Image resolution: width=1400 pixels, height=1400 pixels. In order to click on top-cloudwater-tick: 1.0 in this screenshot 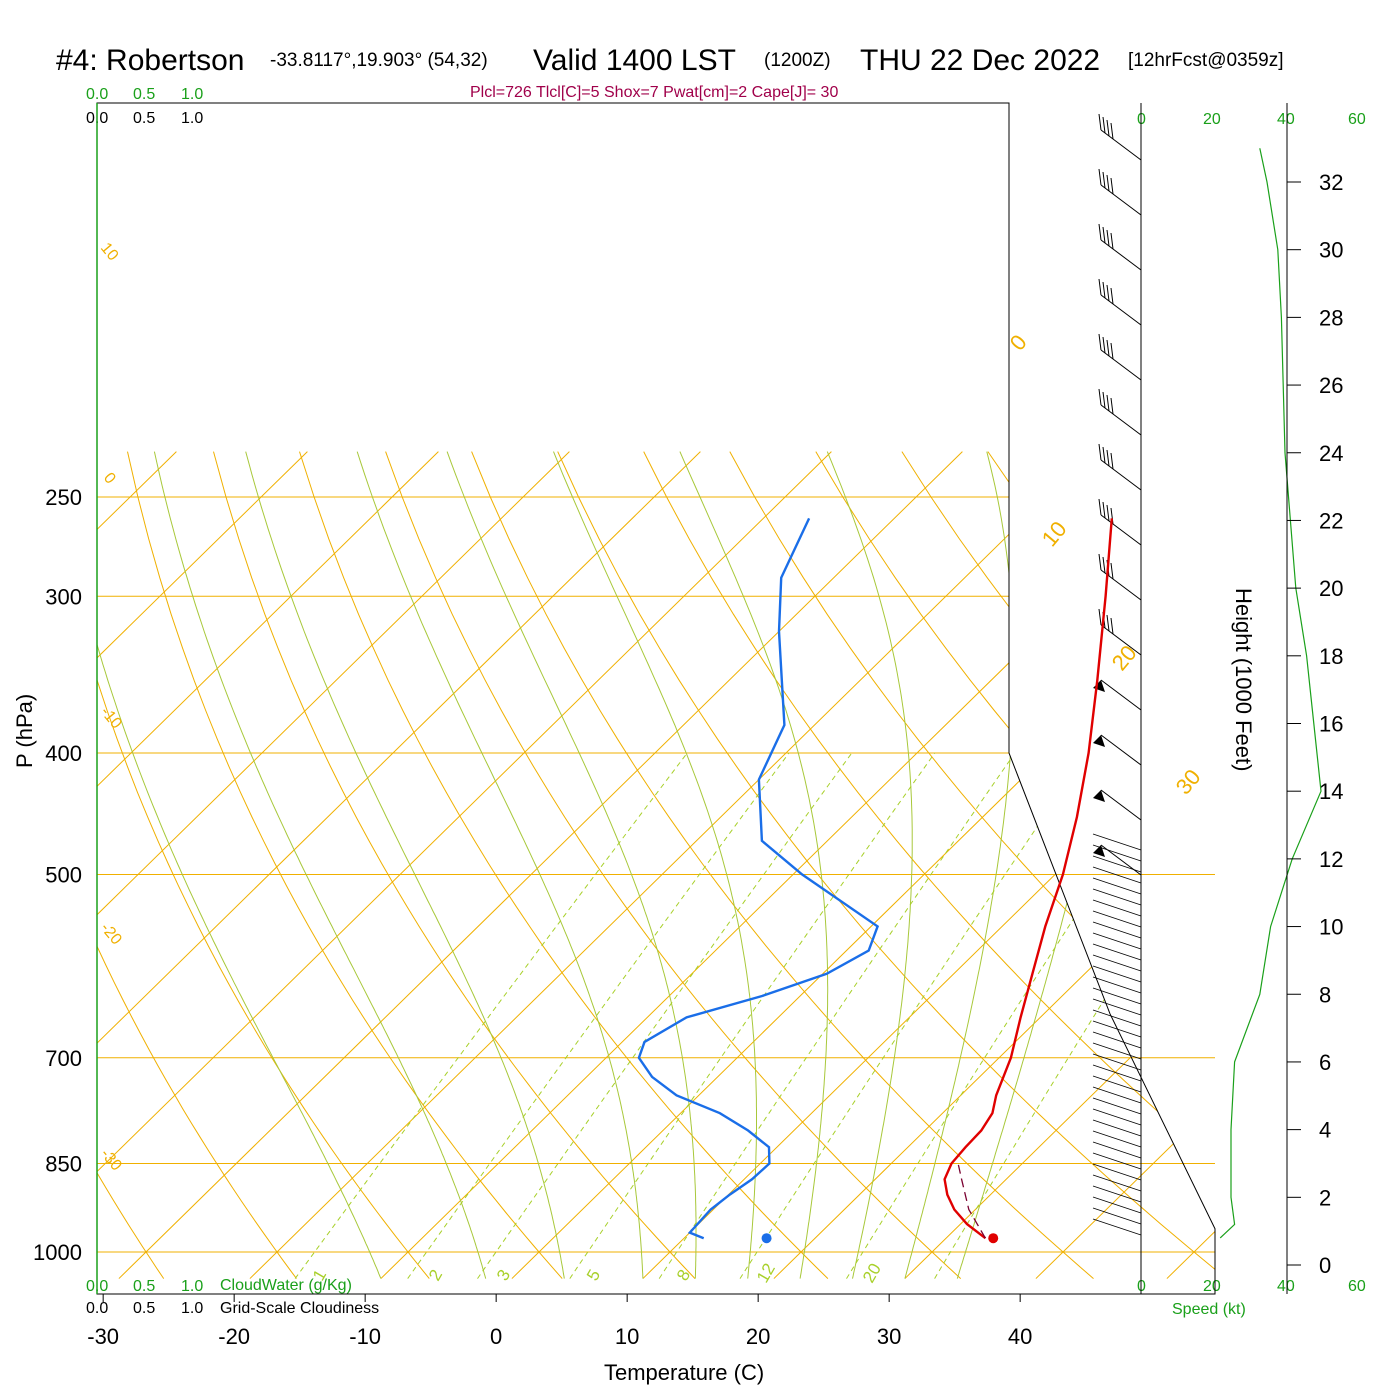, I will do `click(192, 94)`.